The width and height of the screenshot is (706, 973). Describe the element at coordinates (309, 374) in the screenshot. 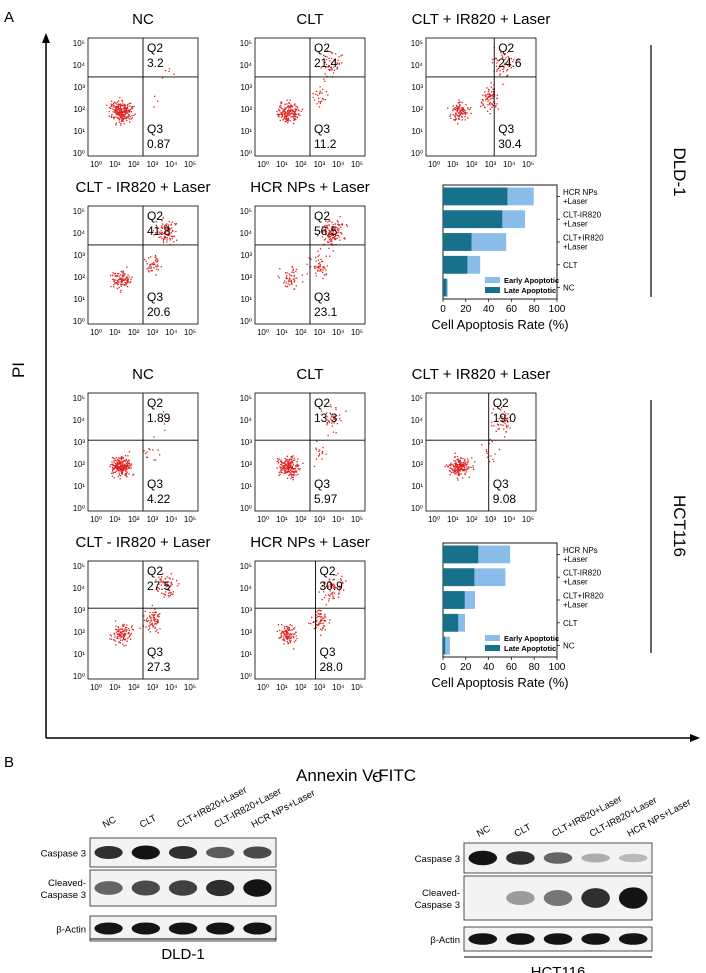

I see `flow-plot-title: CLT` at that location.